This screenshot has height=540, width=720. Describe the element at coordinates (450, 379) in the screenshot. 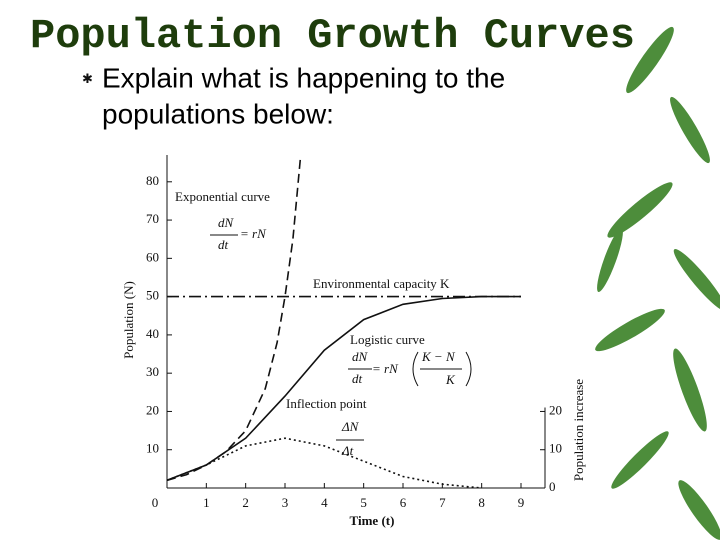

I see `annotation: K` at that location.